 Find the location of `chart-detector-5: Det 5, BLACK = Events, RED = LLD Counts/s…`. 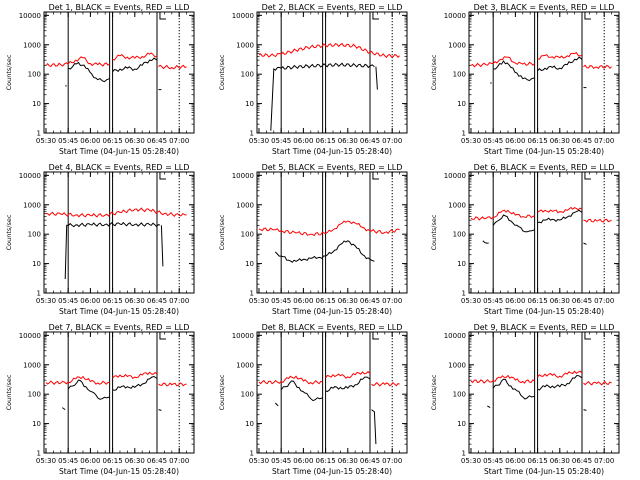

chart-detector-5: Det 5, BLACK = Events, RED = LLD Counts/s… is located at coordinates (313, 239).